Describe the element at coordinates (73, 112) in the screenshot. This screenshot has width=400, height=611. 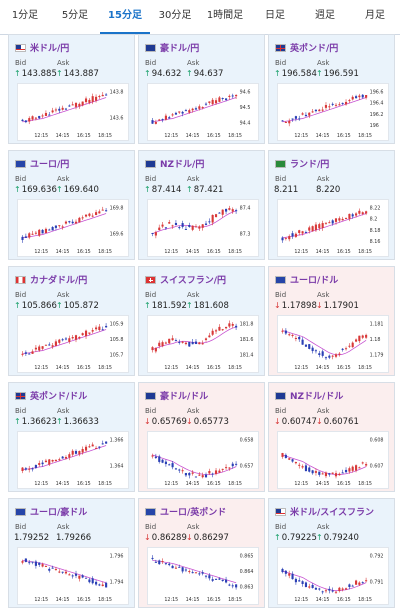
I see `candlestick-chart: 143.8 143.6 12:15 14:15 16:15 18:15` at that location.